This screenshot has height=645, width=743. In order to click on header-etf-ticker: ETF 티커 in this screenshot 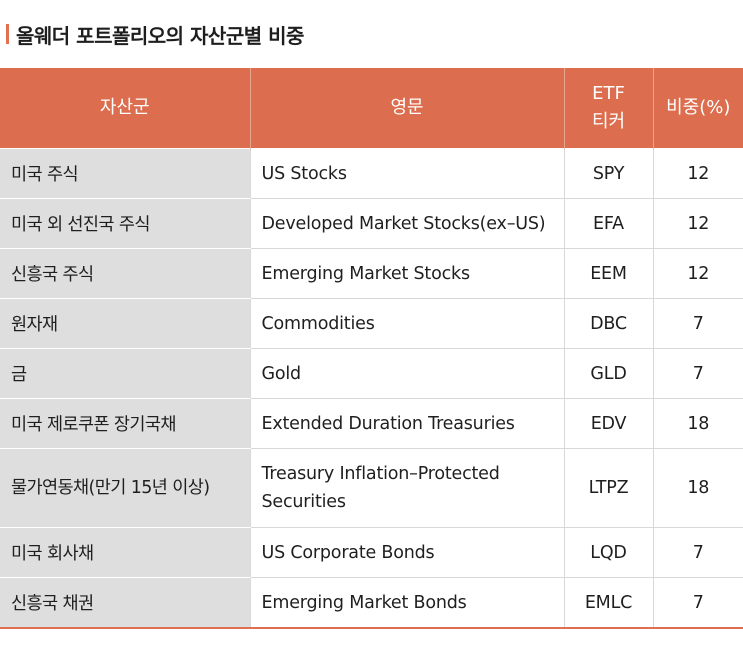, I will do `click(608, 108)`.